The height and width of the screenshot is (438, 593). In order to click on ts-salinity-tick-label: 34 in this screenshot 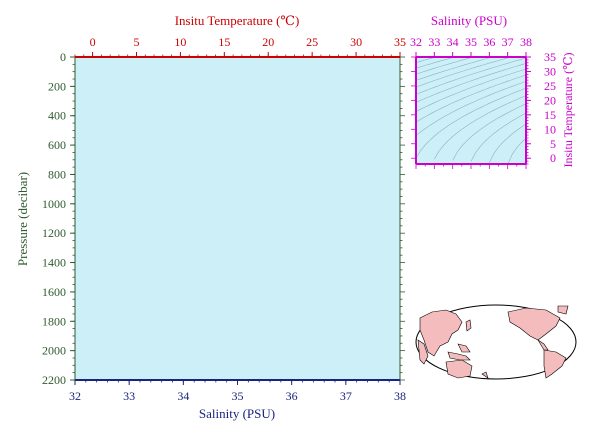, I will do `click(453, 42)`.